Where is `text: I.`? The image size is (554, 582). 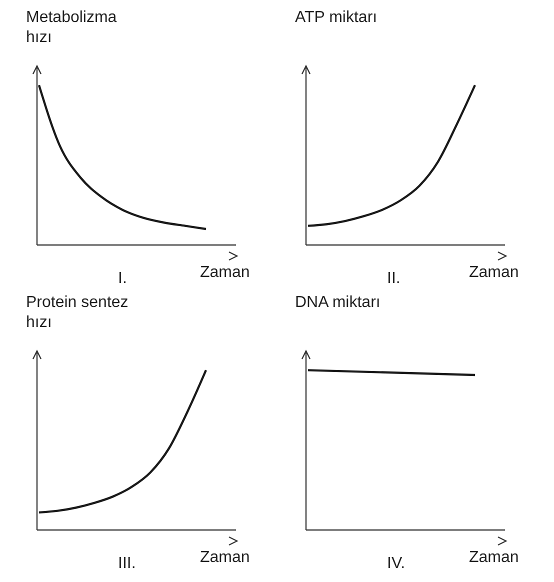 text: I. is located at coordinates (122, 279).